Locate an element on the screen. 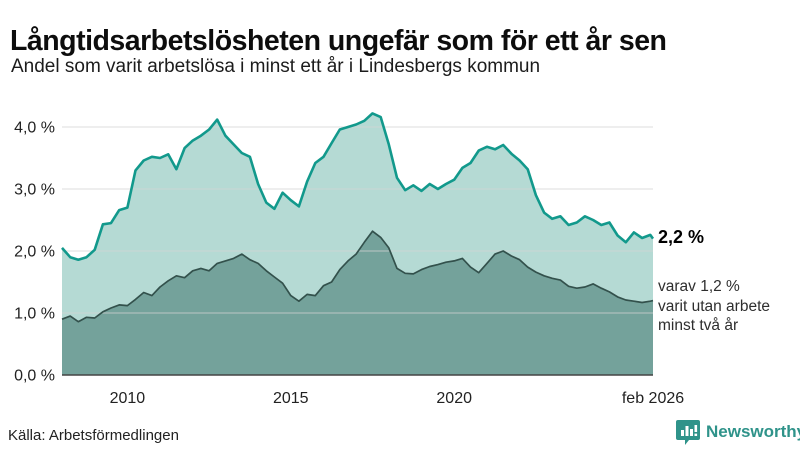 The image size is (800, 450). newsworthy-brand-text: Newsworthy is located at coordinates (753, 431).